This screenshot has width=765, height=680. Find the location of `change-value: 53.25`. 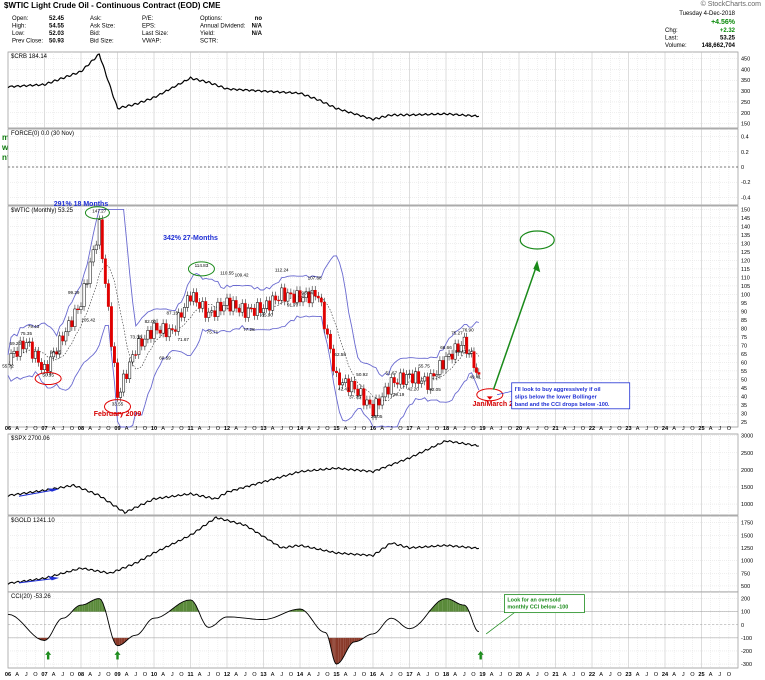

change-value: 53.25 is located at coordinates (728, 39).